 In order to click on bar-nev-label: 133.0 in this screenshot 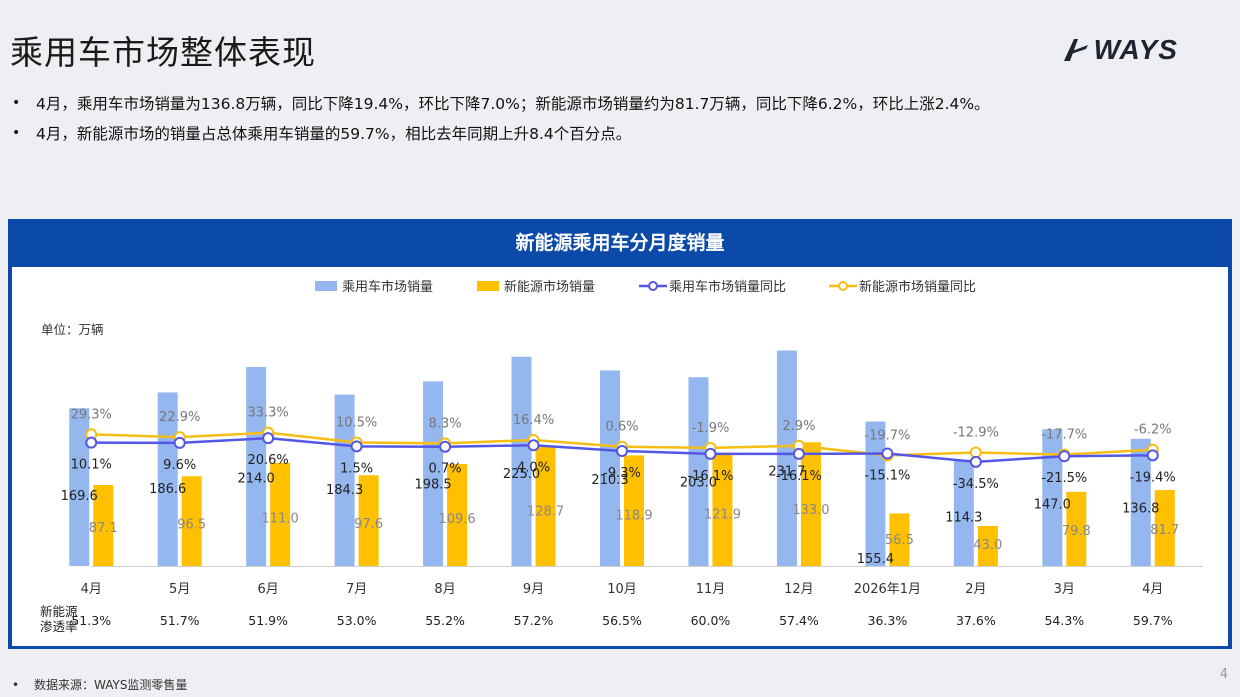, I will do `click(810, 510)`.